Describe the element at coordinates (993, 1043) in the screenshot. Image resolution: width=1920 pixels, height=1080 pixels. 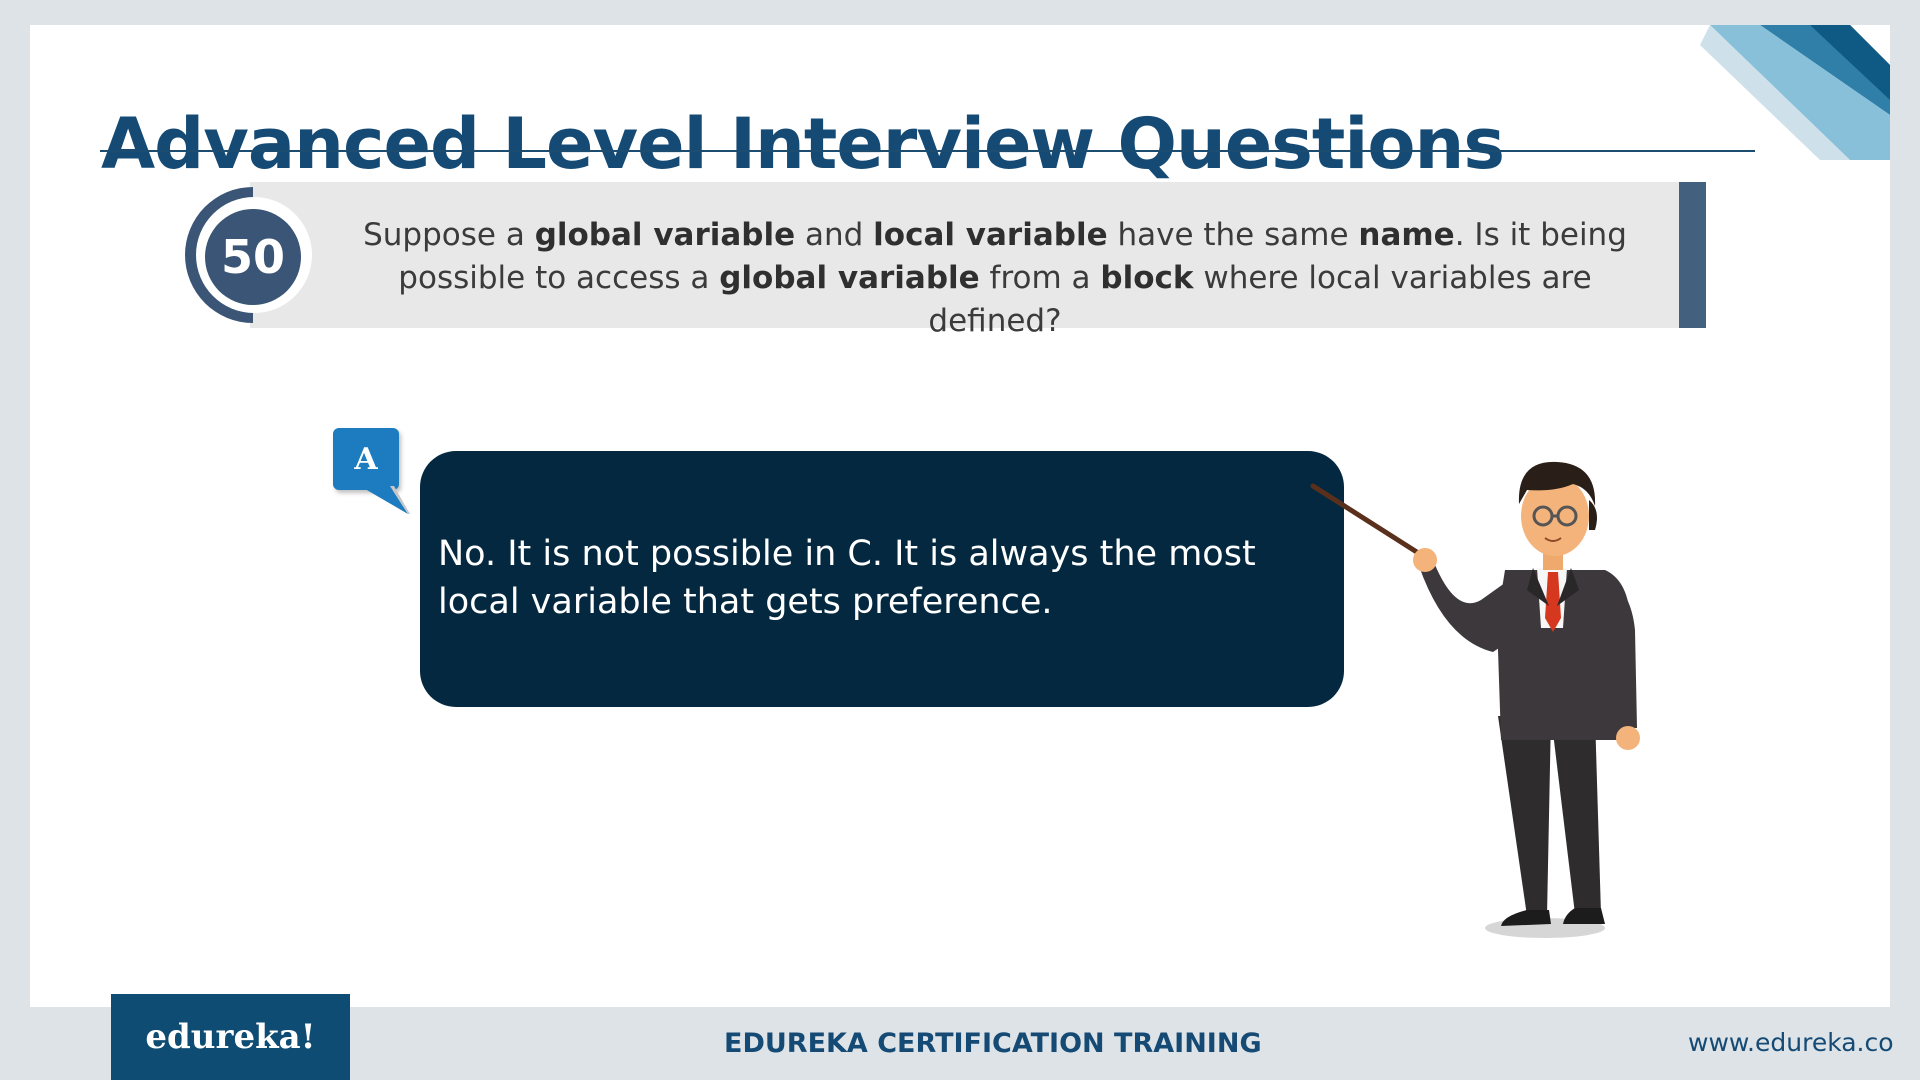
I see `footer-training-label: EDUREKA CERTIFICATION TRAINING` at that location.